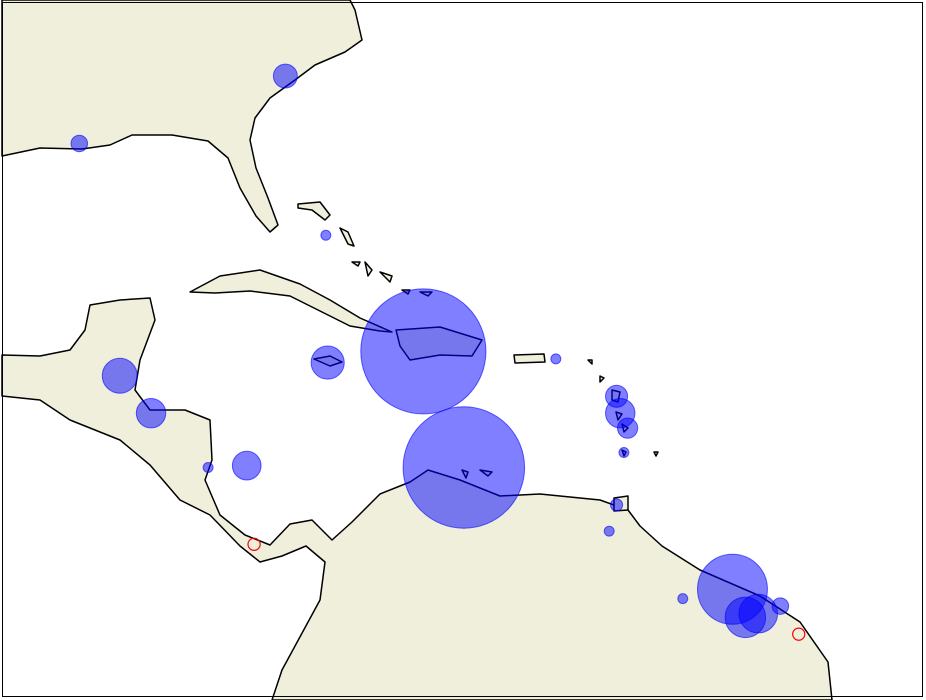 The image size is (926, 700). I want to click on bahamas-islands, so click(365, 249).